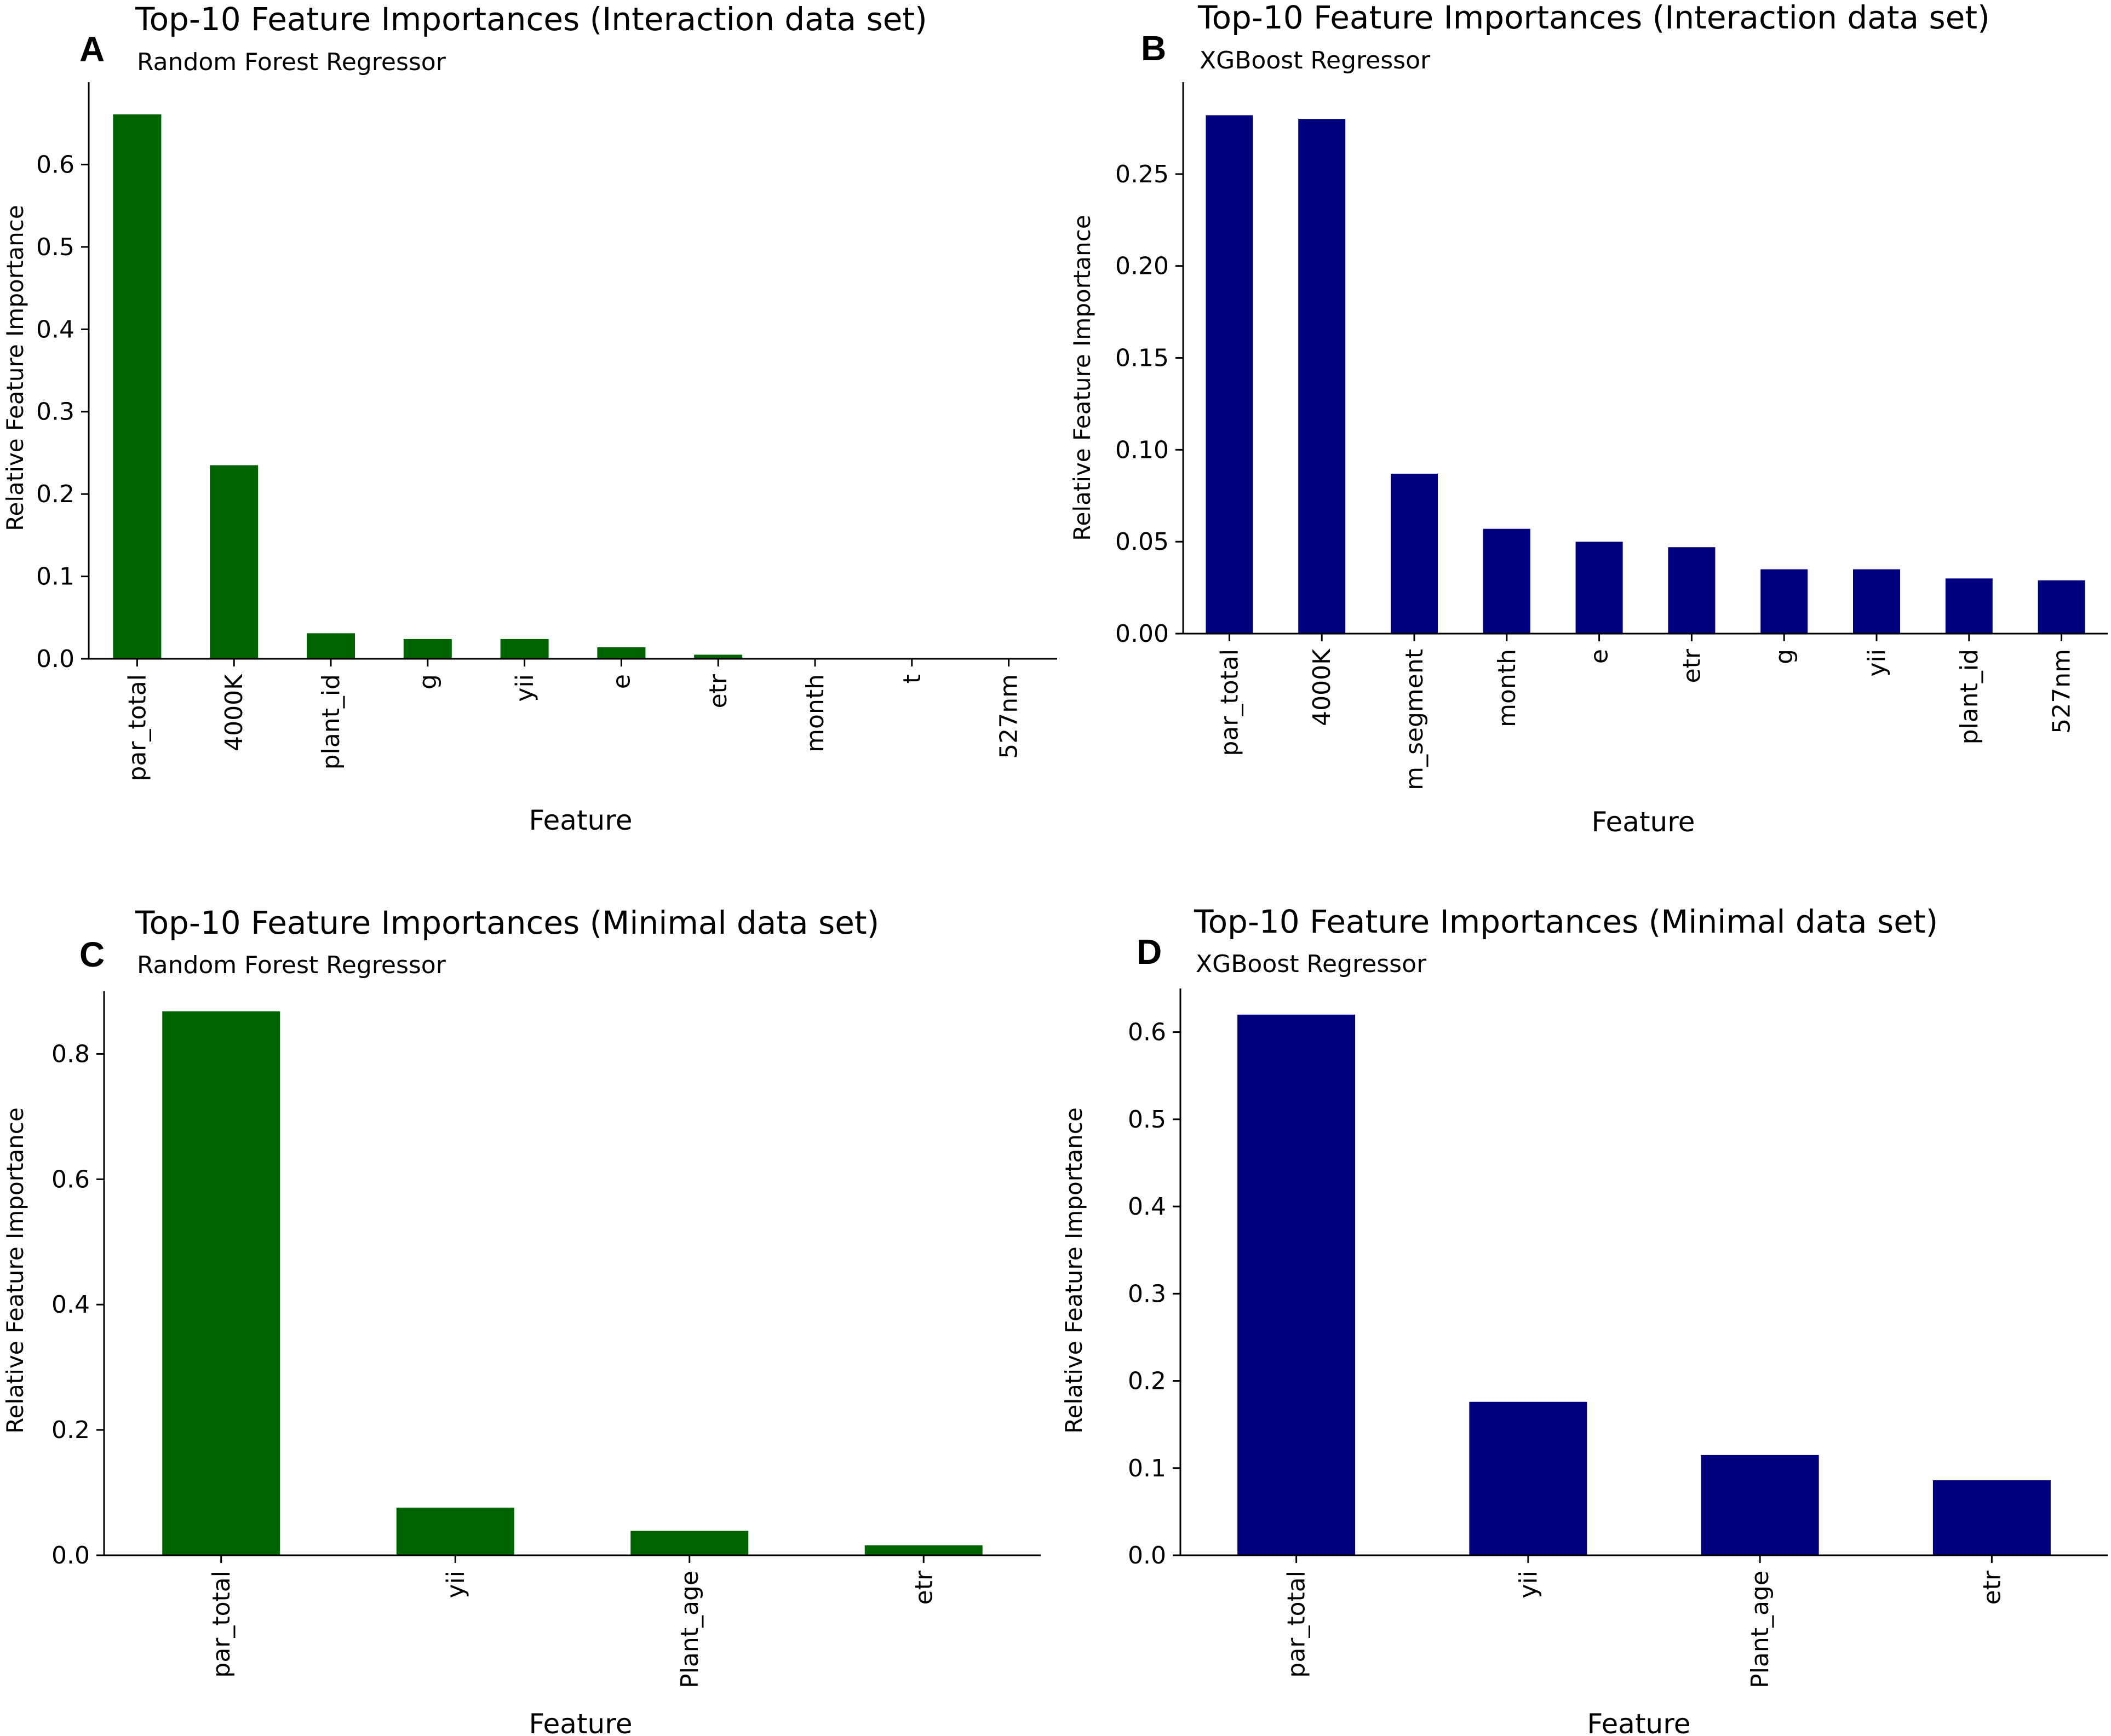 This screenshot has height=1736, width=2111. I want to click on x-tick-label-d: Plant_age, so click(1760, 1629).